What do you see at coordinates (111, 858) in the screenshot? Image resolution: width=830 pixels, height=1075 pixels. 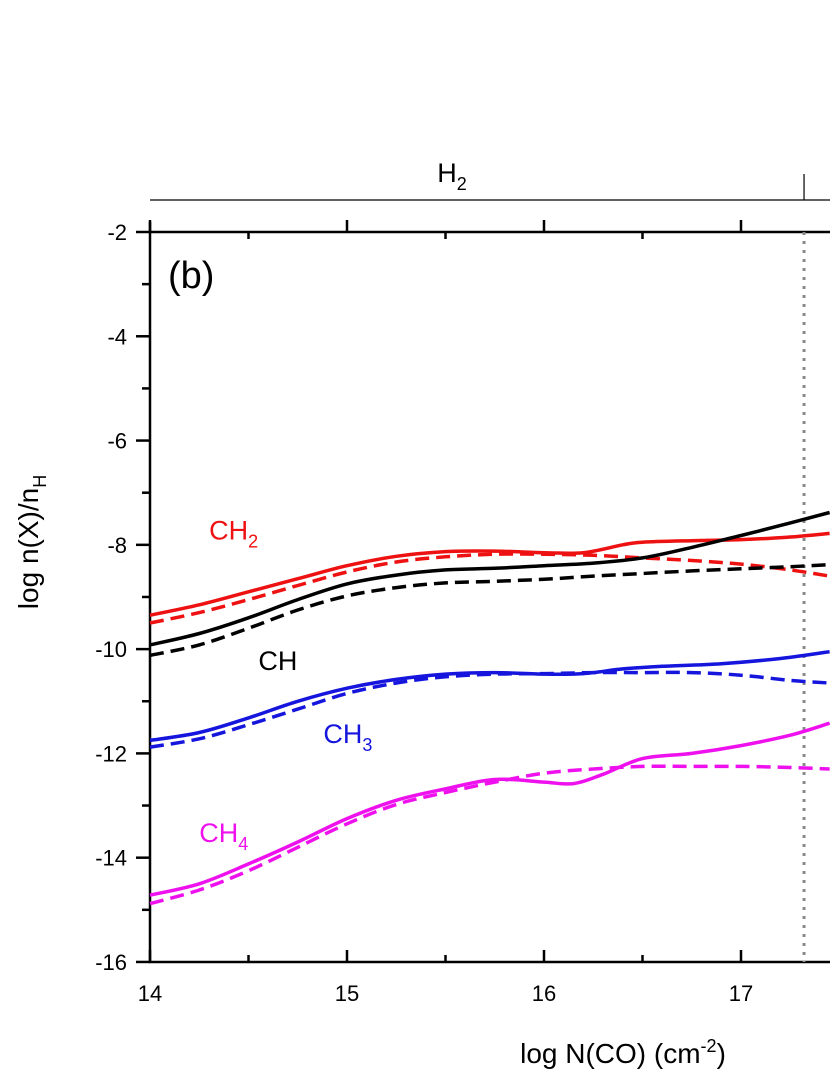 I see `y-tick-label: -14` at bounding box center [111, 858].